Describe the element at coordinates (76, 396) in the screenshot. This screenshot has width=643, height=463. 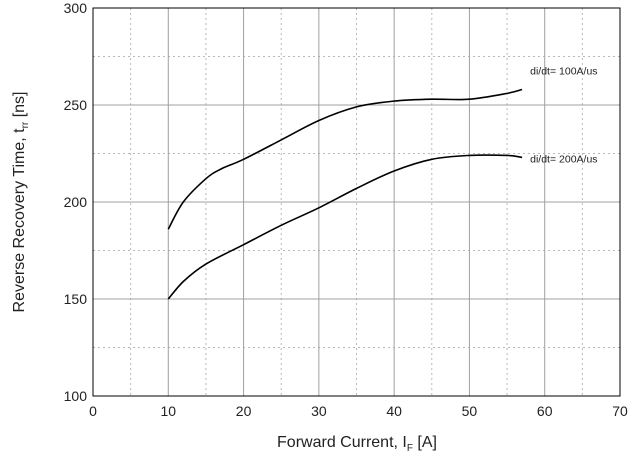
I see `y-tick-label: 100` at that location.